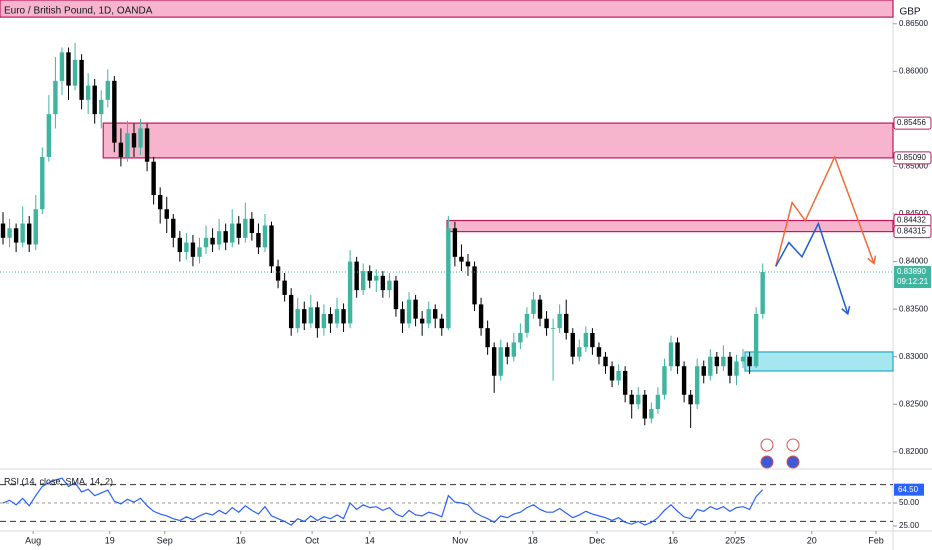 The height and width of the screenshot is (550, 932). What do you see at coordinates (78, 11) in the screenshot?
I see `chart-title: Euro / British Pound, 1D, OANDA` at bounding box center [78, 11].